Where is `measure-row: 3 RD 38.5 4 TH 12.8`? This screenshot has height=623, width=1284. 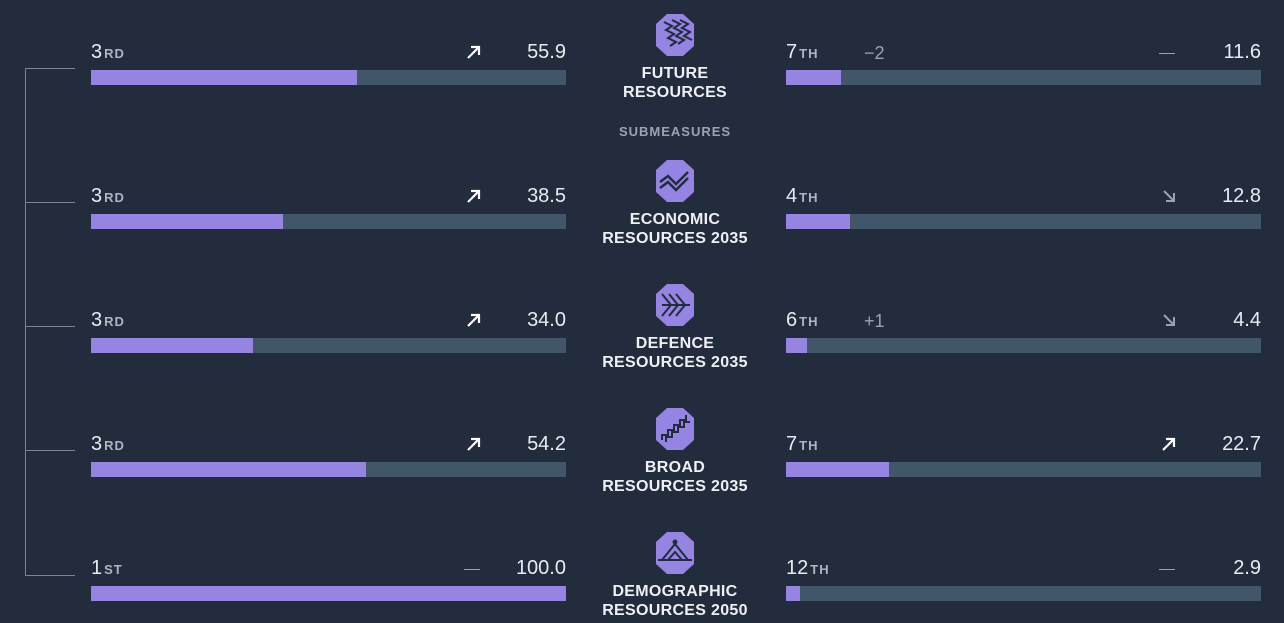 measure-row: 3 RD 38.5 4 TH 12.8 is located at coordinates (642, 214).